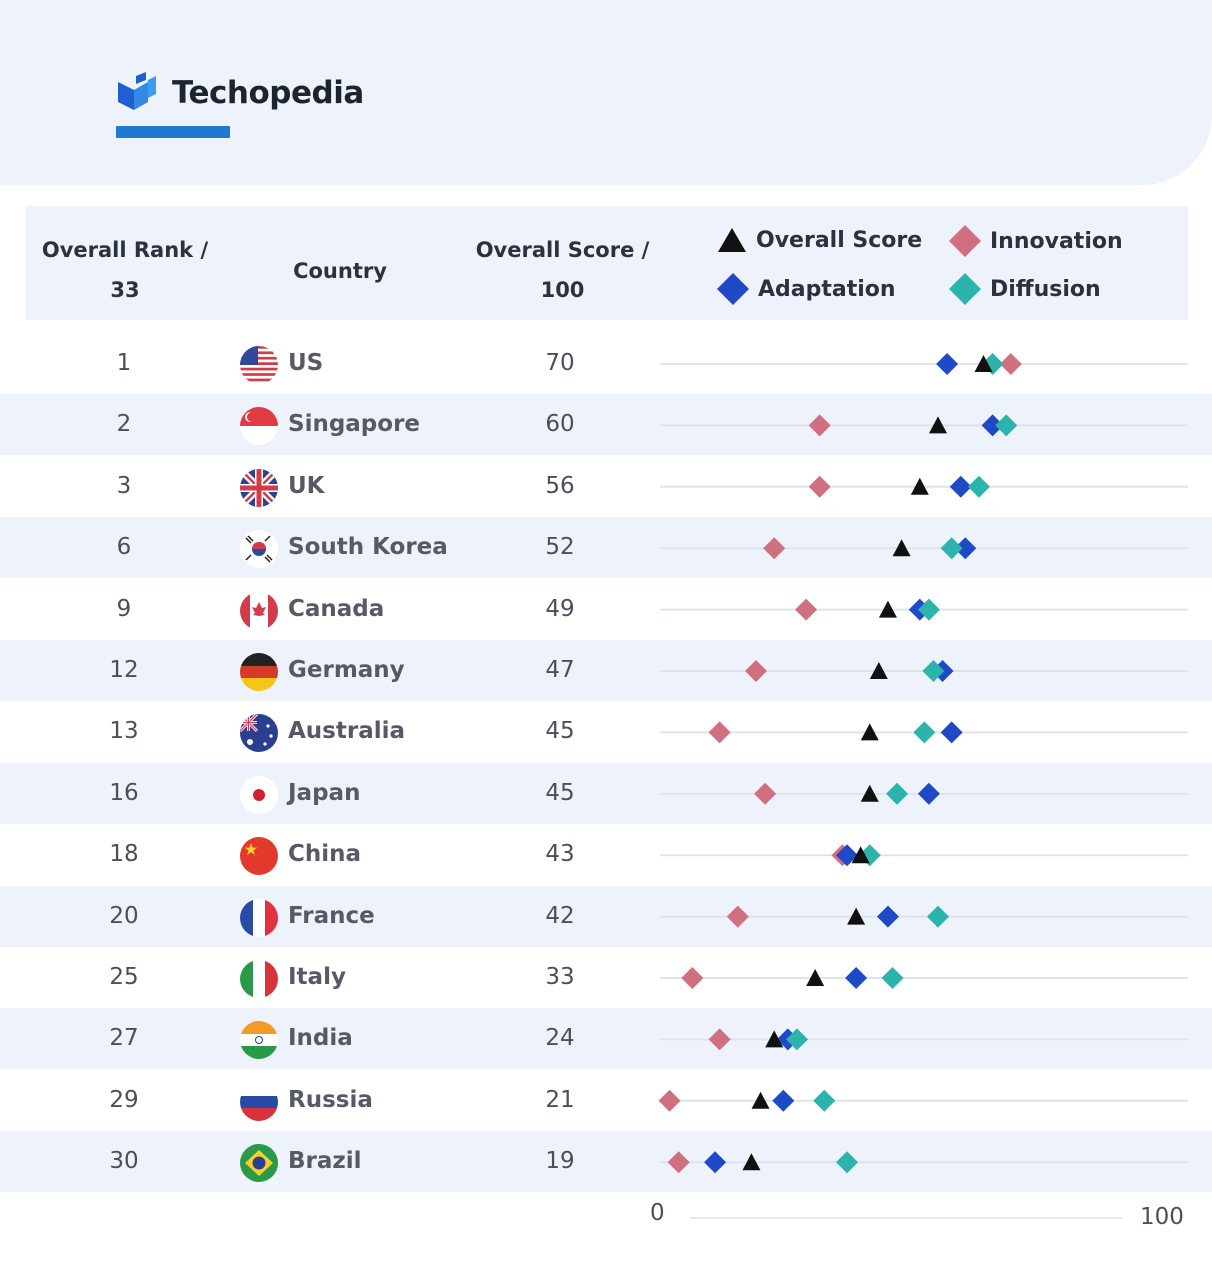 The width and height of the screenshot is (1212, 1262). Describe the element at coordinates (819, 425) in the screenshot. I see `innovation-point-singapore` at that location.